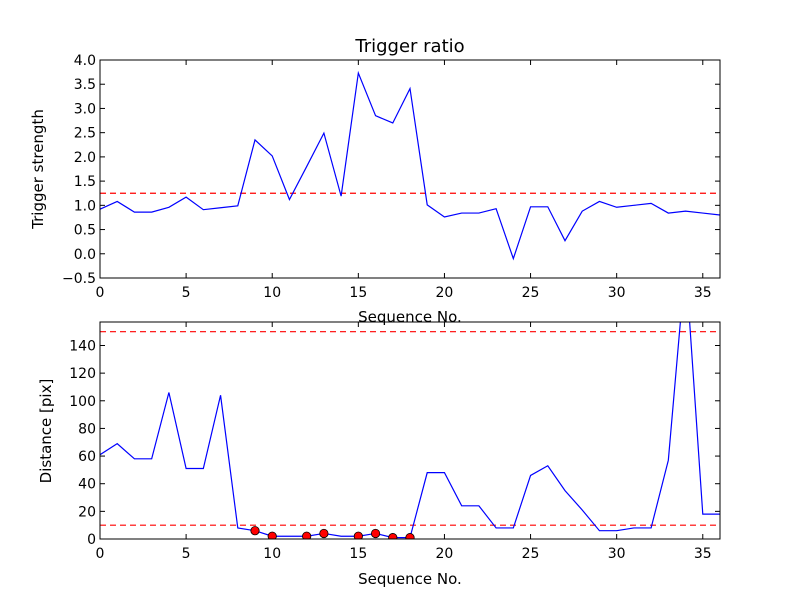 This screenshot has height=600, width=800. Describe the element at coordinates (617, 293) in the screenshot. I see `top-x-tick-label: 30` at that location.